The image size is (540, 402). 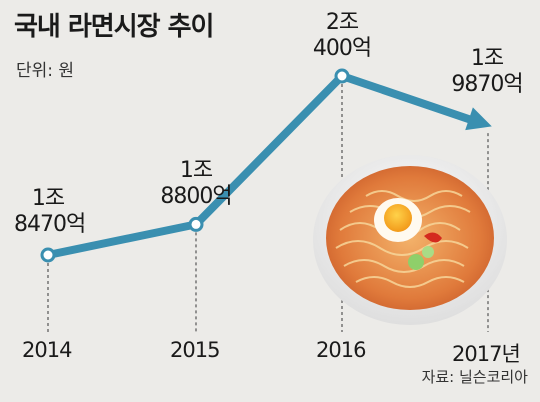 I want to click on x-tick-4: 2017년, so click(x=486, y=354).